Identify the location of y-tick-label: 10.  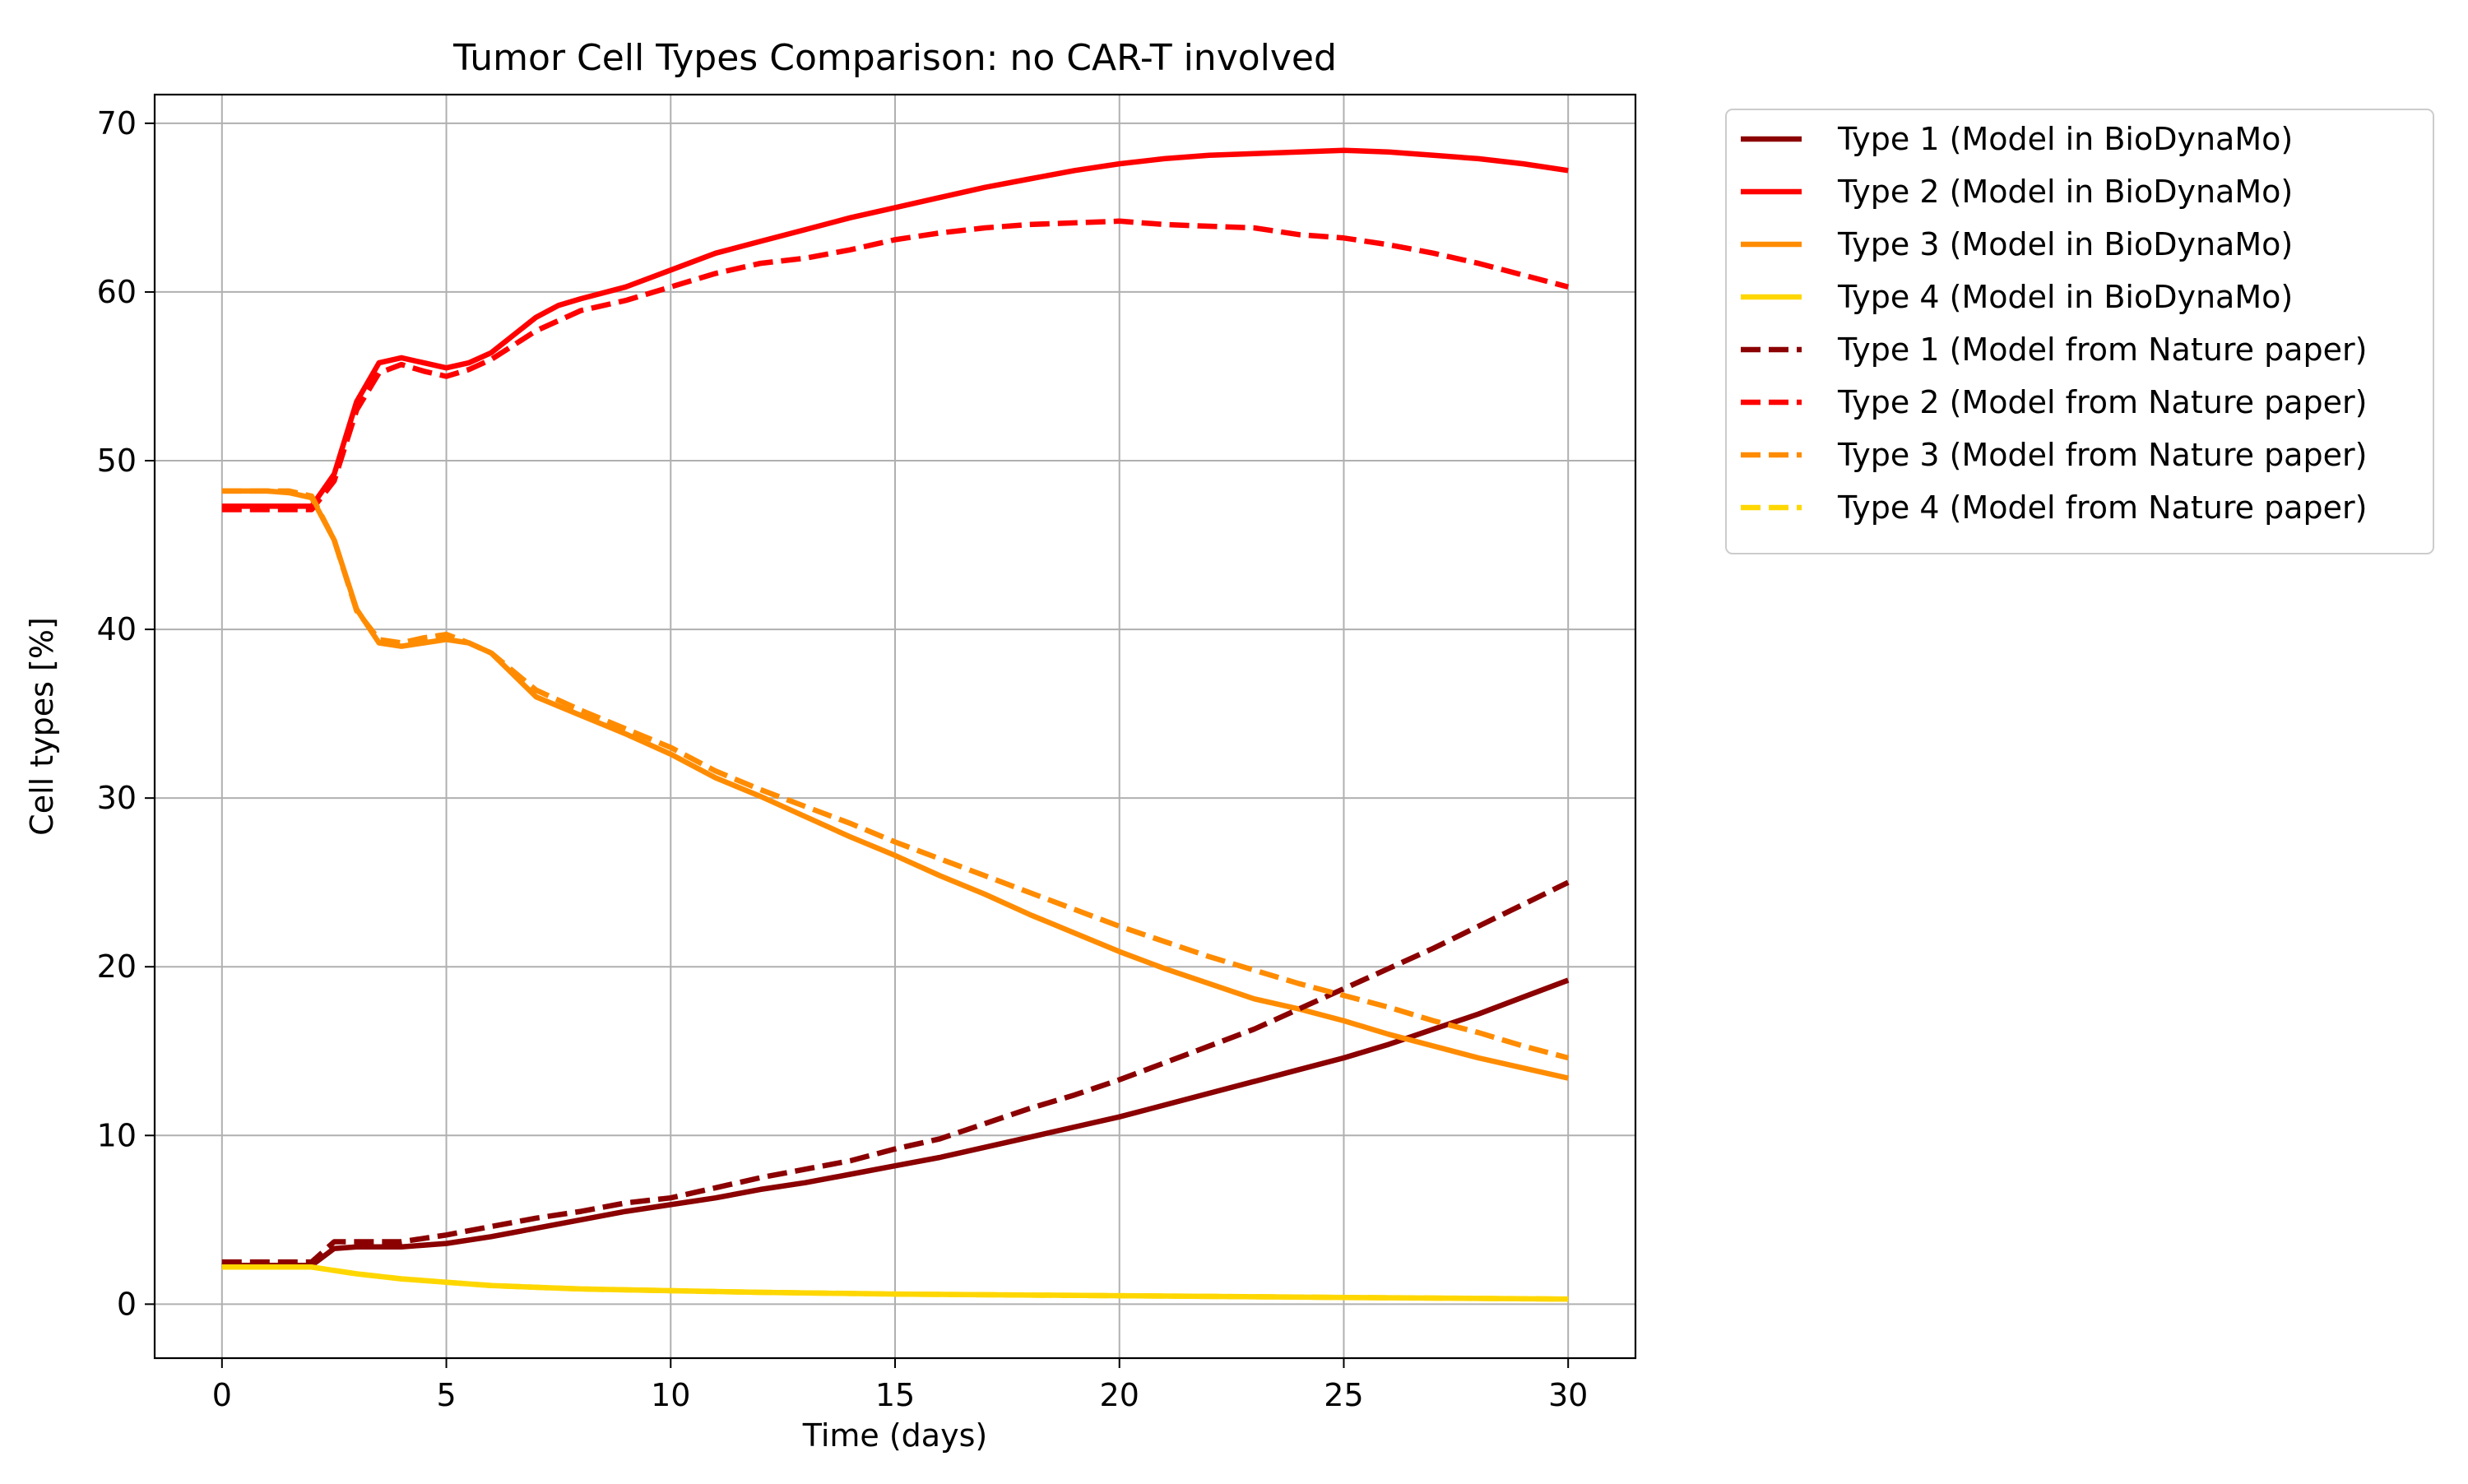
(117, 1135).